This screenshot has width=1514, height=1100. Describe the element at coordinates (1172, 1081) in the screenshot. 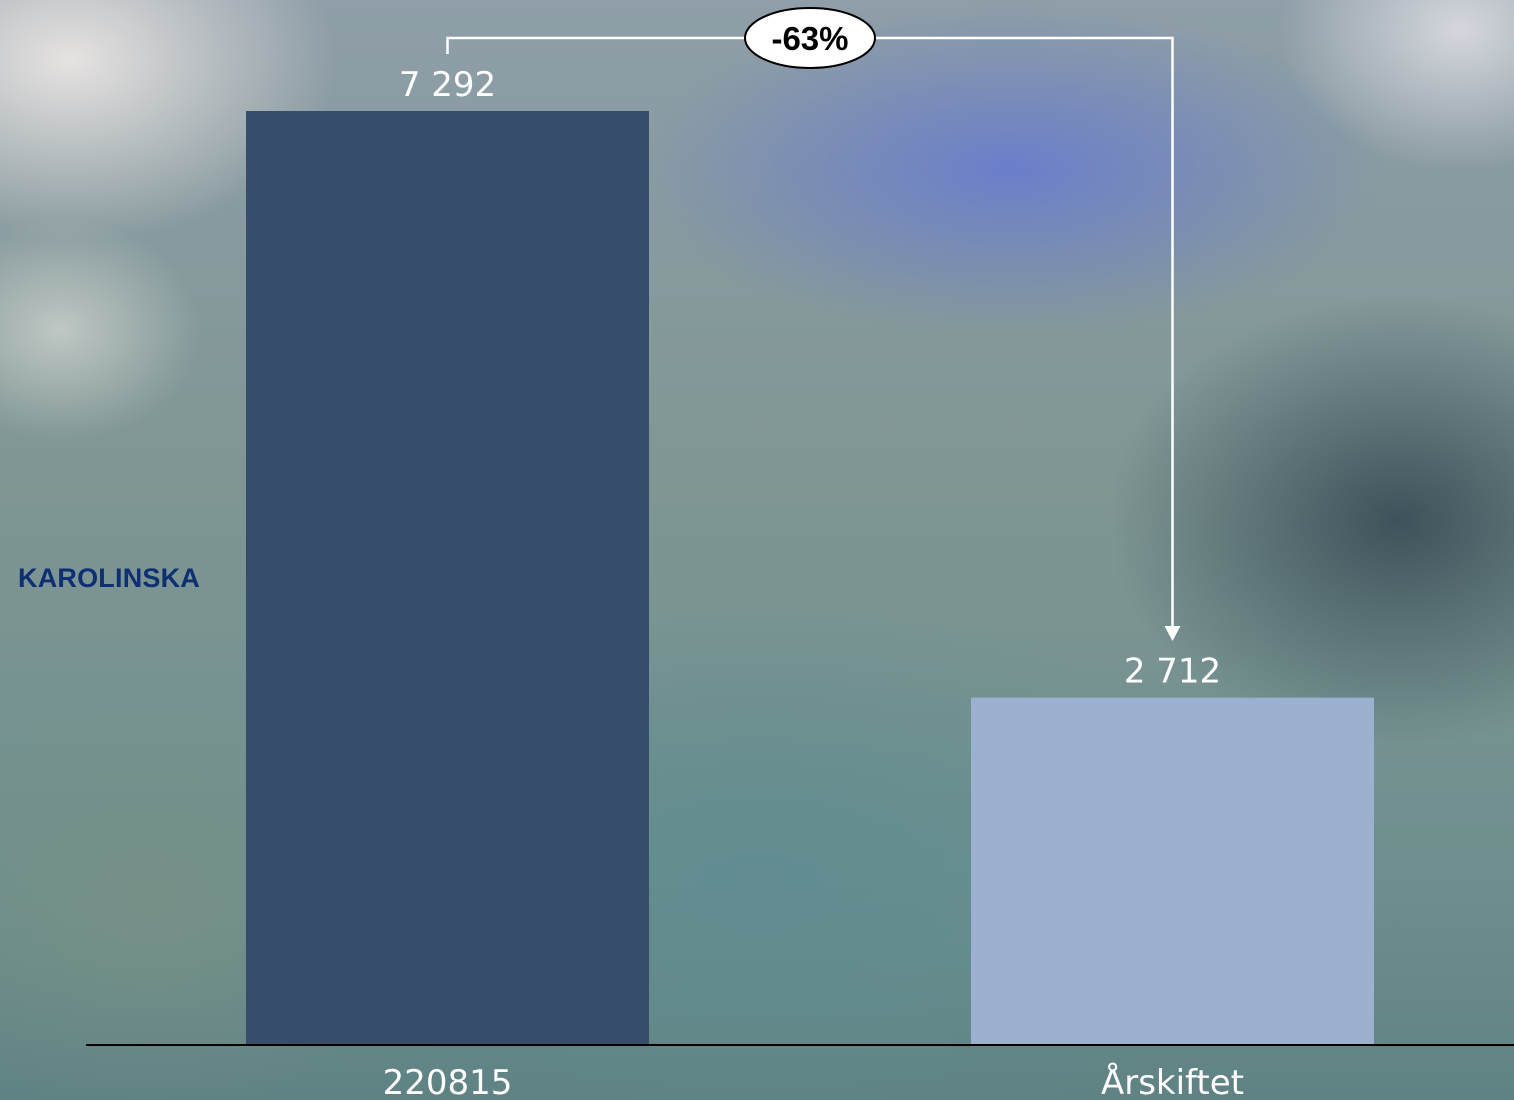

I see `category-label-2: Årskiftet` at that location.